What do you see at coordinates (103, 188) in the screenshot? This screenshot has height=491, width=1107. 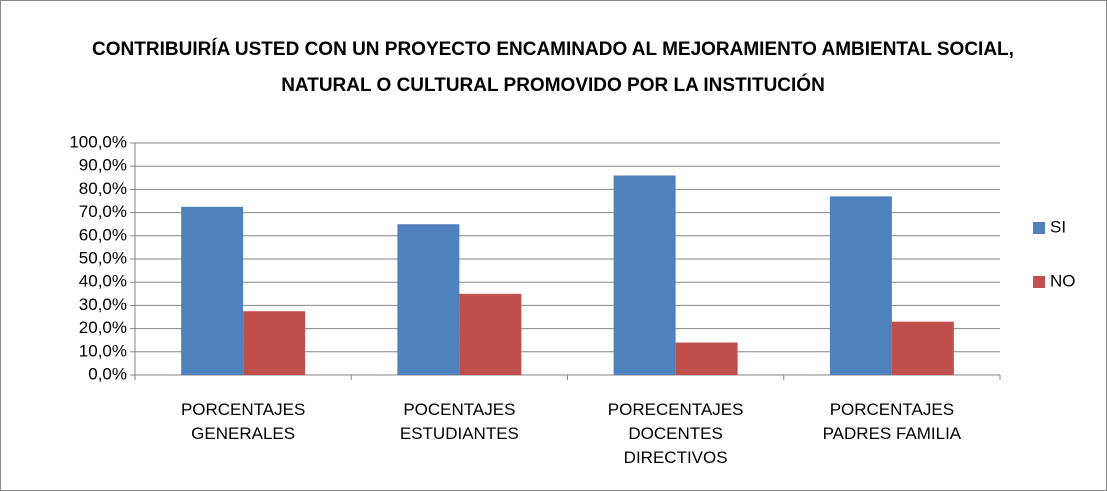 I see `y-tick-label: 80,0%` at bounding box center [103, 188].